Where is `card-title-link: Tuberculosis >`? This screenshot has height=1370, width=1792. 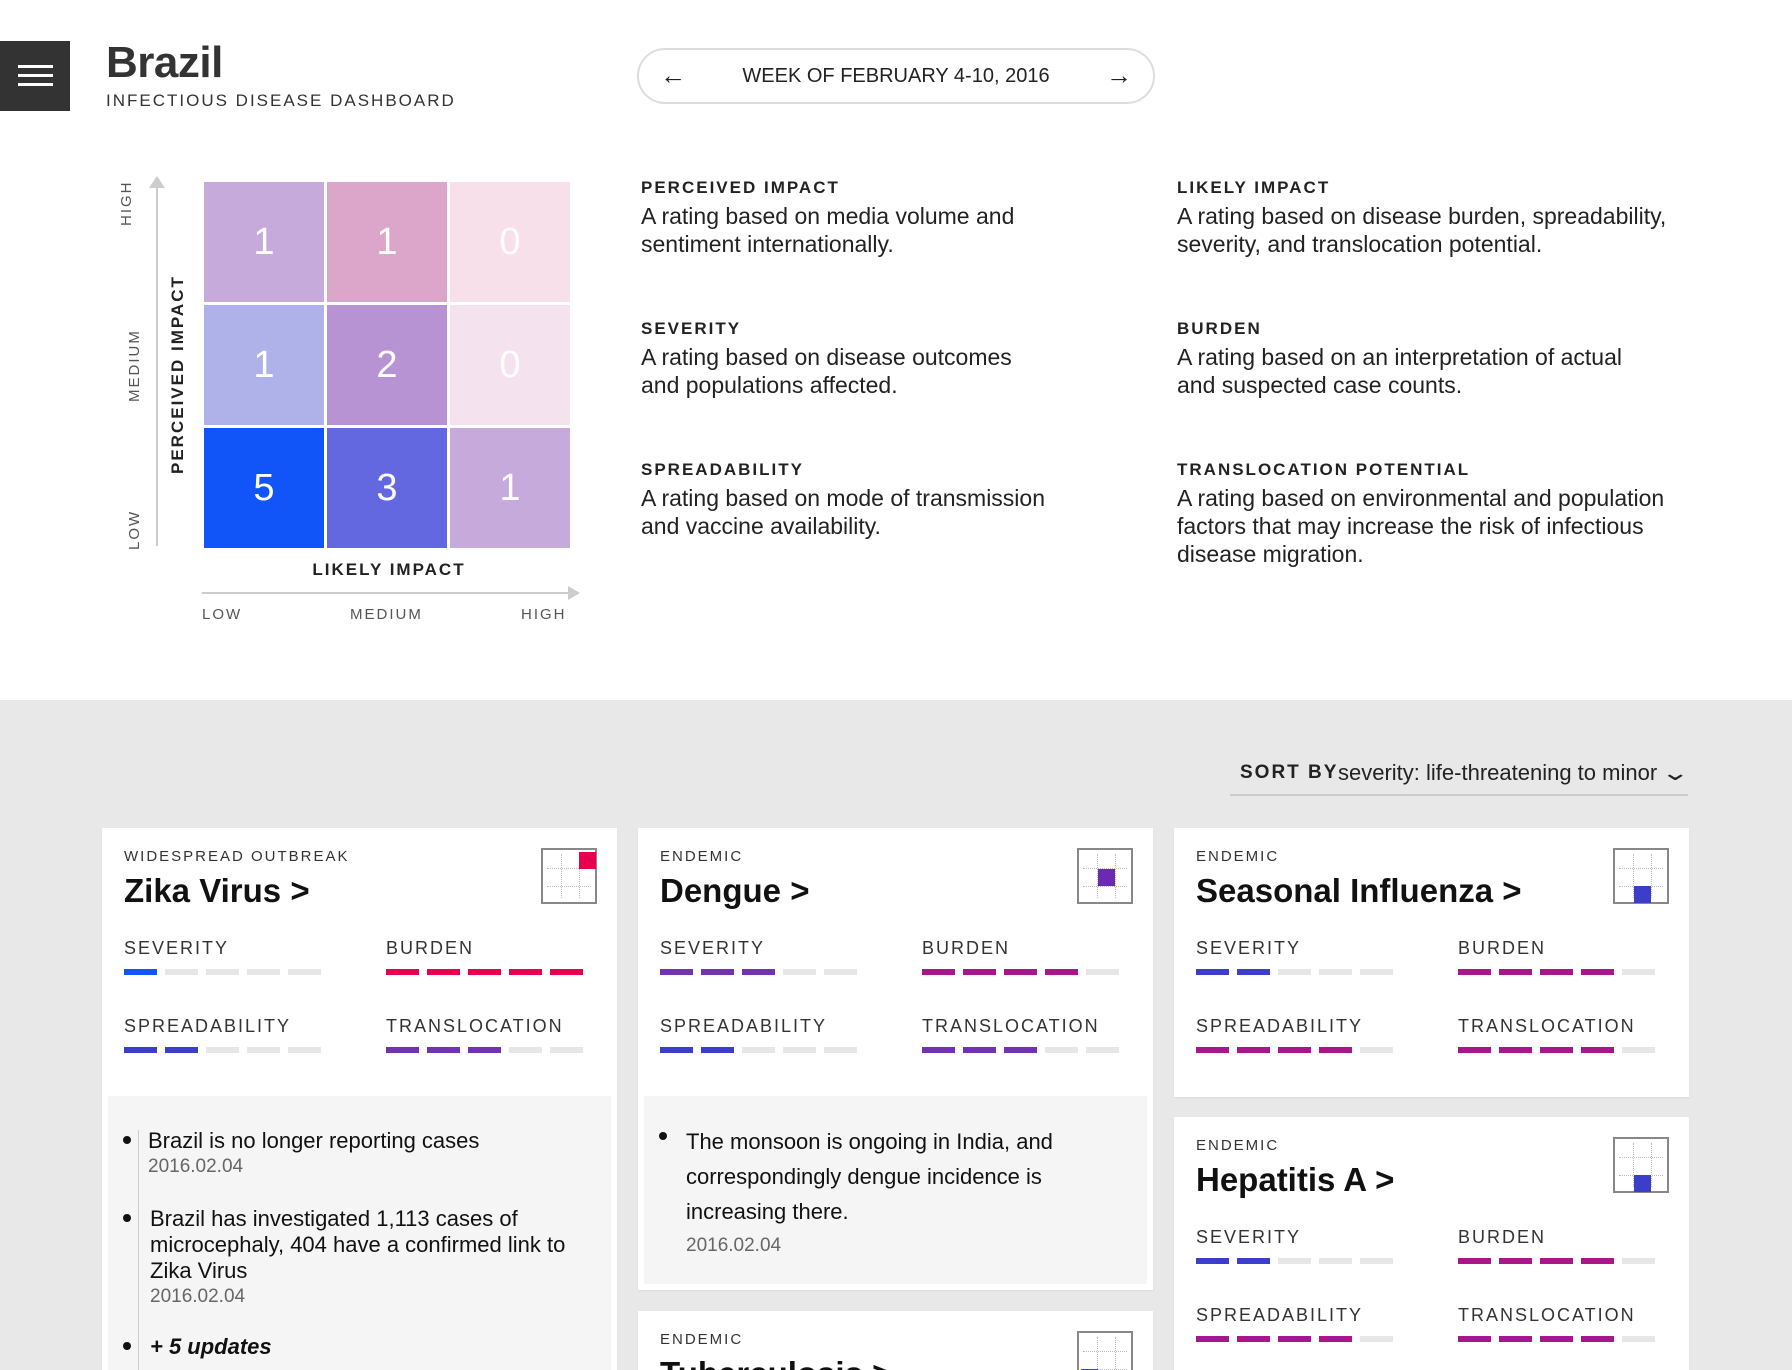
card-title-link: Tuberculosis > is located at coordinates (775, 1362).